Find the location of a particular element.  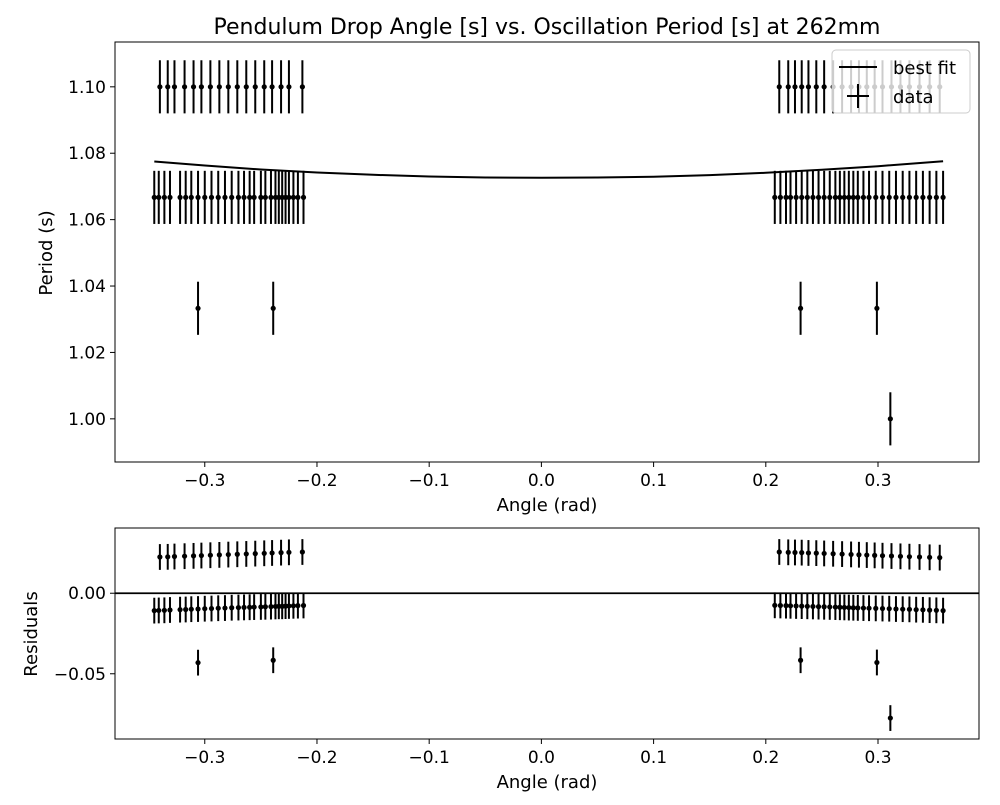

residual-x-tick-label: 0.0 is located at coordinates (541, 758).